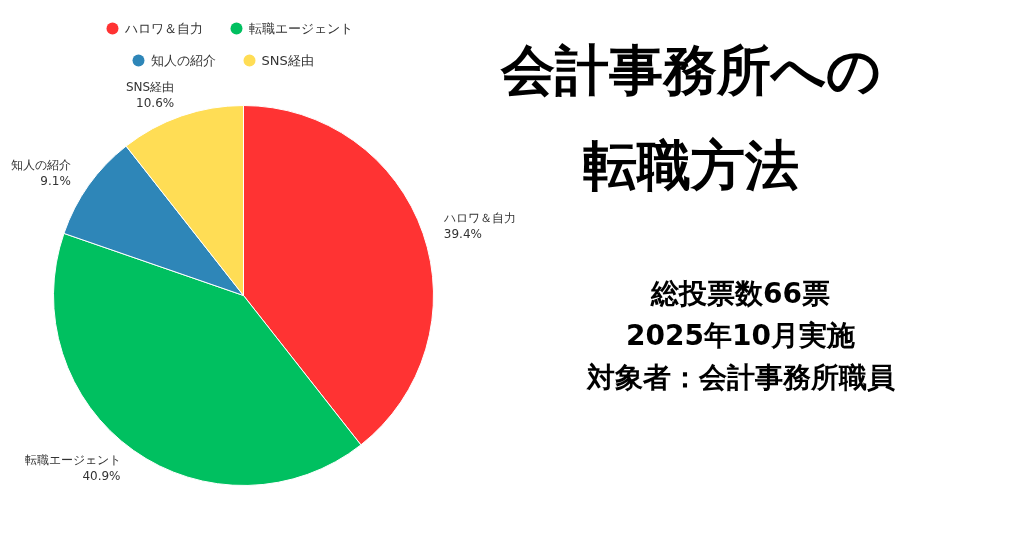  I want to click on text: 対象者：会計事務所職員, so click(740, 377).